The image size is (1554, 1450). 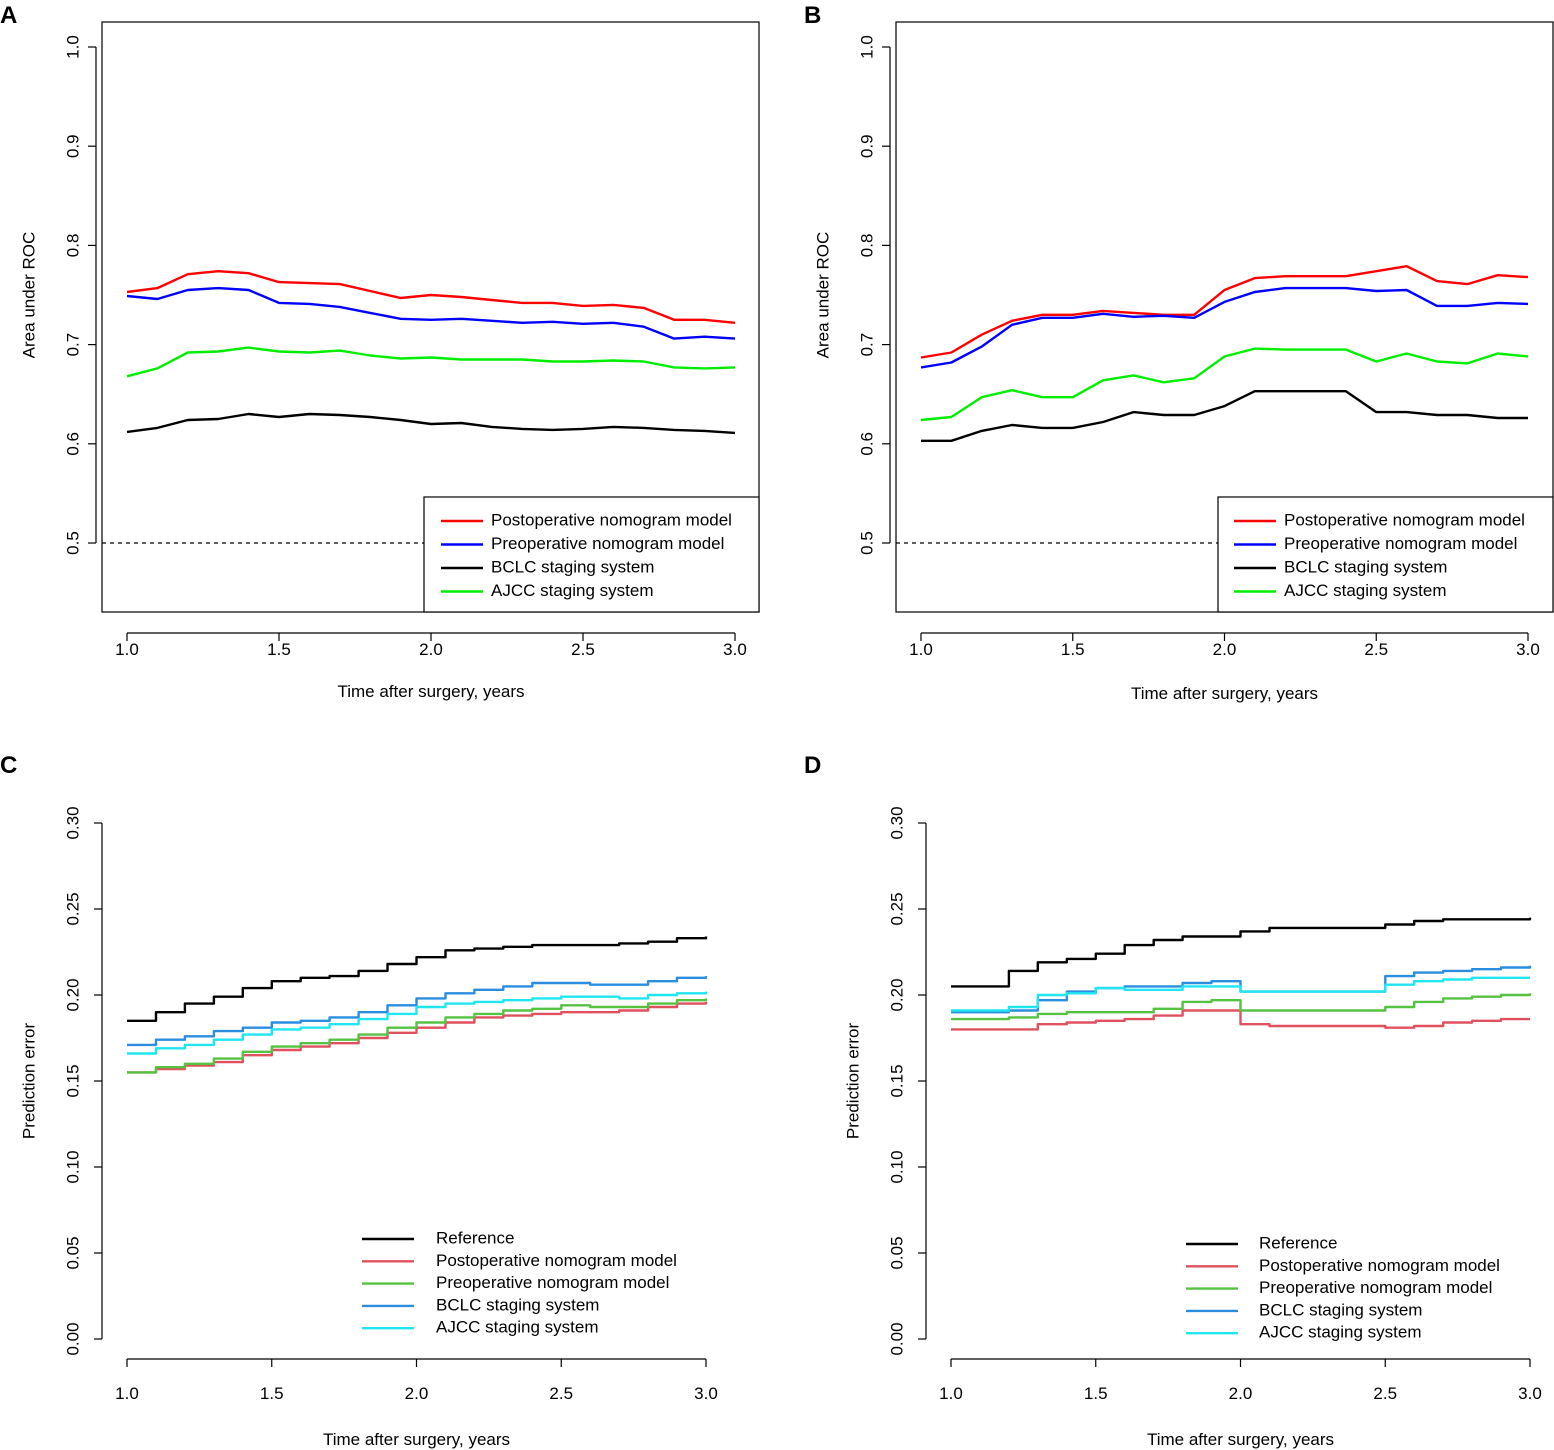 What do you see at coordinates (417, 1393) in the screenshot?
I see `x-tick-label-c: 2.0` at bounding box center [417, 1393].